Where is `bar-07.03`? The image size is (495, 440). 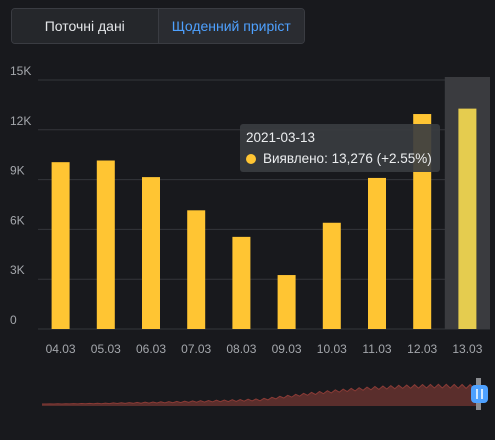
bar-07.03 is located at coordinates (196, 269).